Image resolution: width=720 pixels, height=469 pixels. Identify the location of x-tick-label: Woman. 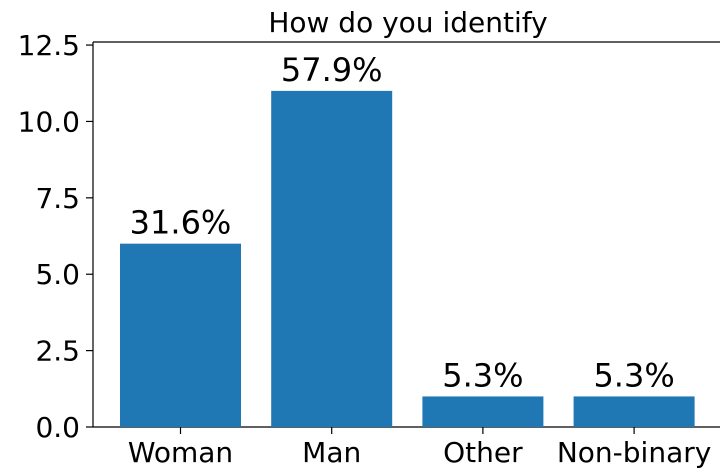
(180, 452).